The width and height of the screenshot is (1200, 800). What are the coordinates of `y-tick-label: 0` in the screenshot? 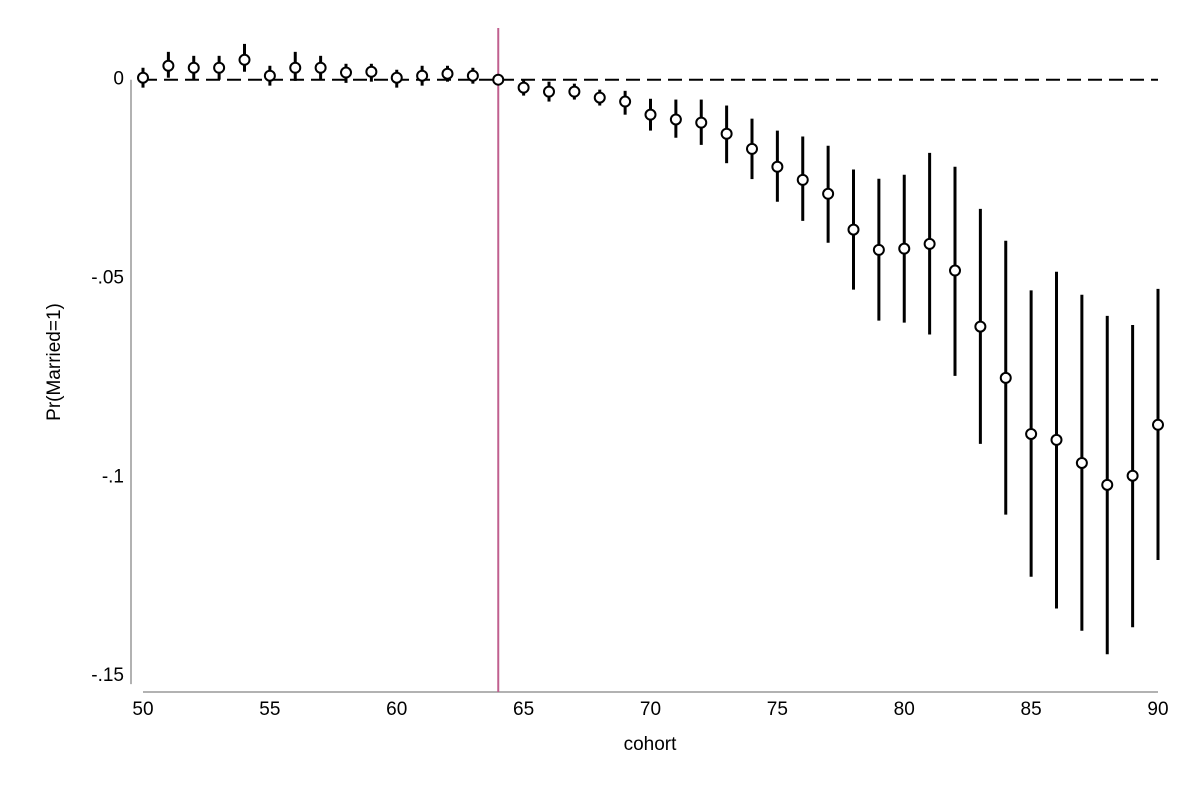 It's located at (118, 79).